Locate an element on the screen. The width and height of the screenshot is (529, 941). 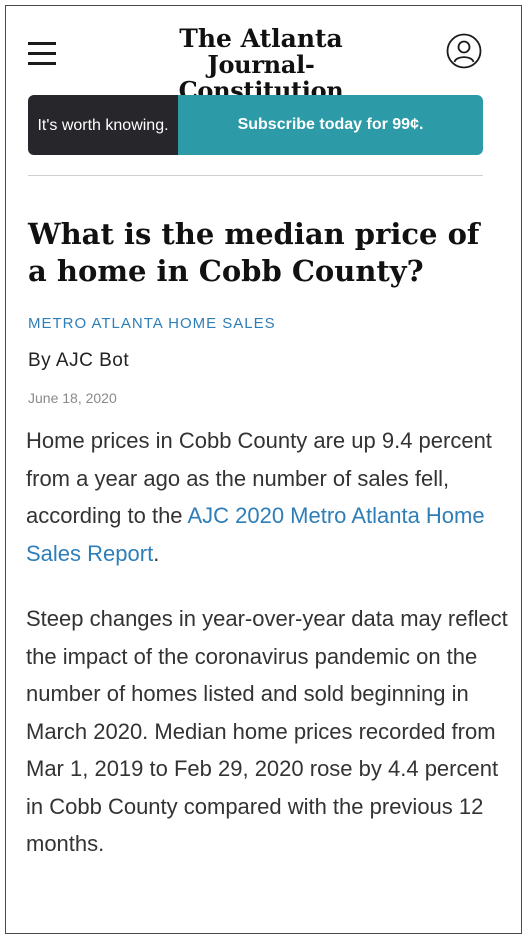
menu-icon is located at coordinates (43, 53).